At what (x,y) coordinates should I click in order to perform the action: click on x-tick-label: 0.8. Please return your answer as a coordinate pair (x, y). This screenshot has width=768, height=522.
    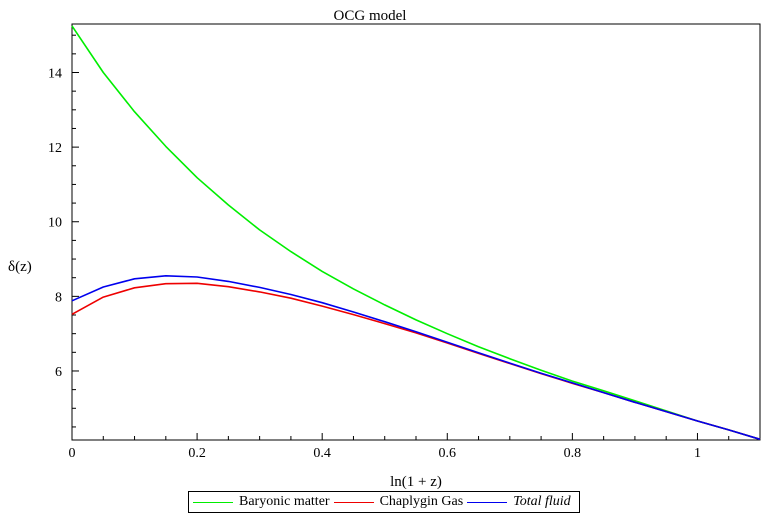
    Looking at the image, I should click on (573, 453).